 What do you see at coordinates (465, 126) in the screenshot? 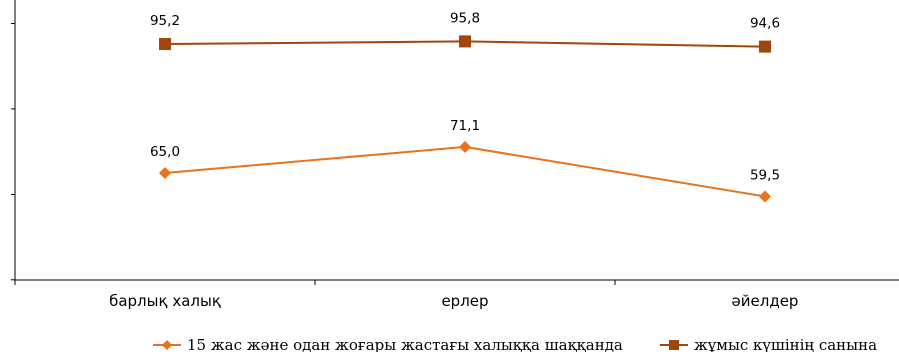
I see `data-label: 71,1` at bounding box center [465, 126].